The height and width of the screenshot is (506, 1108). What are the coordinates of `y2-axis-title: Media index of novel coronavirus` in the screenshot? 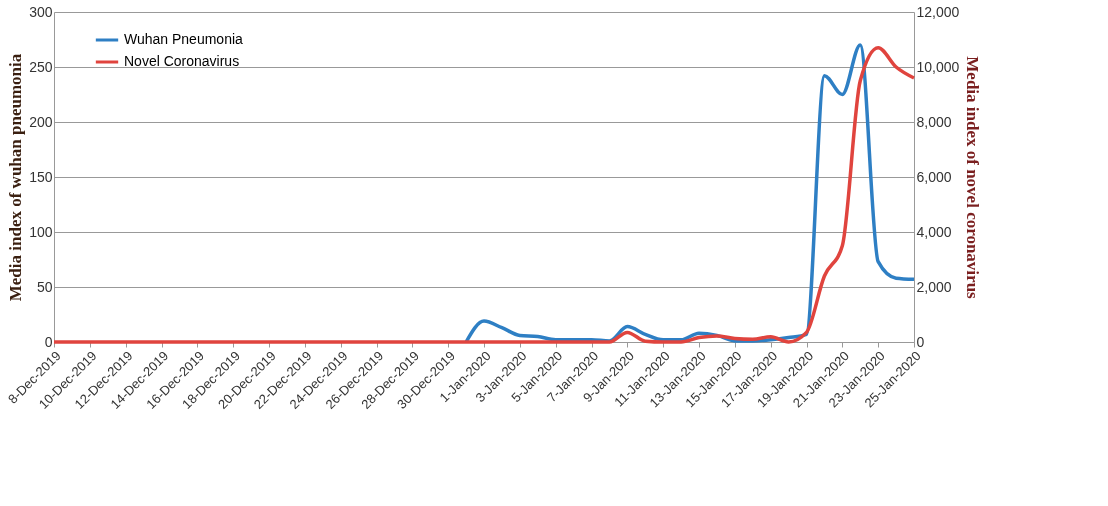 It's located at (973, 178).